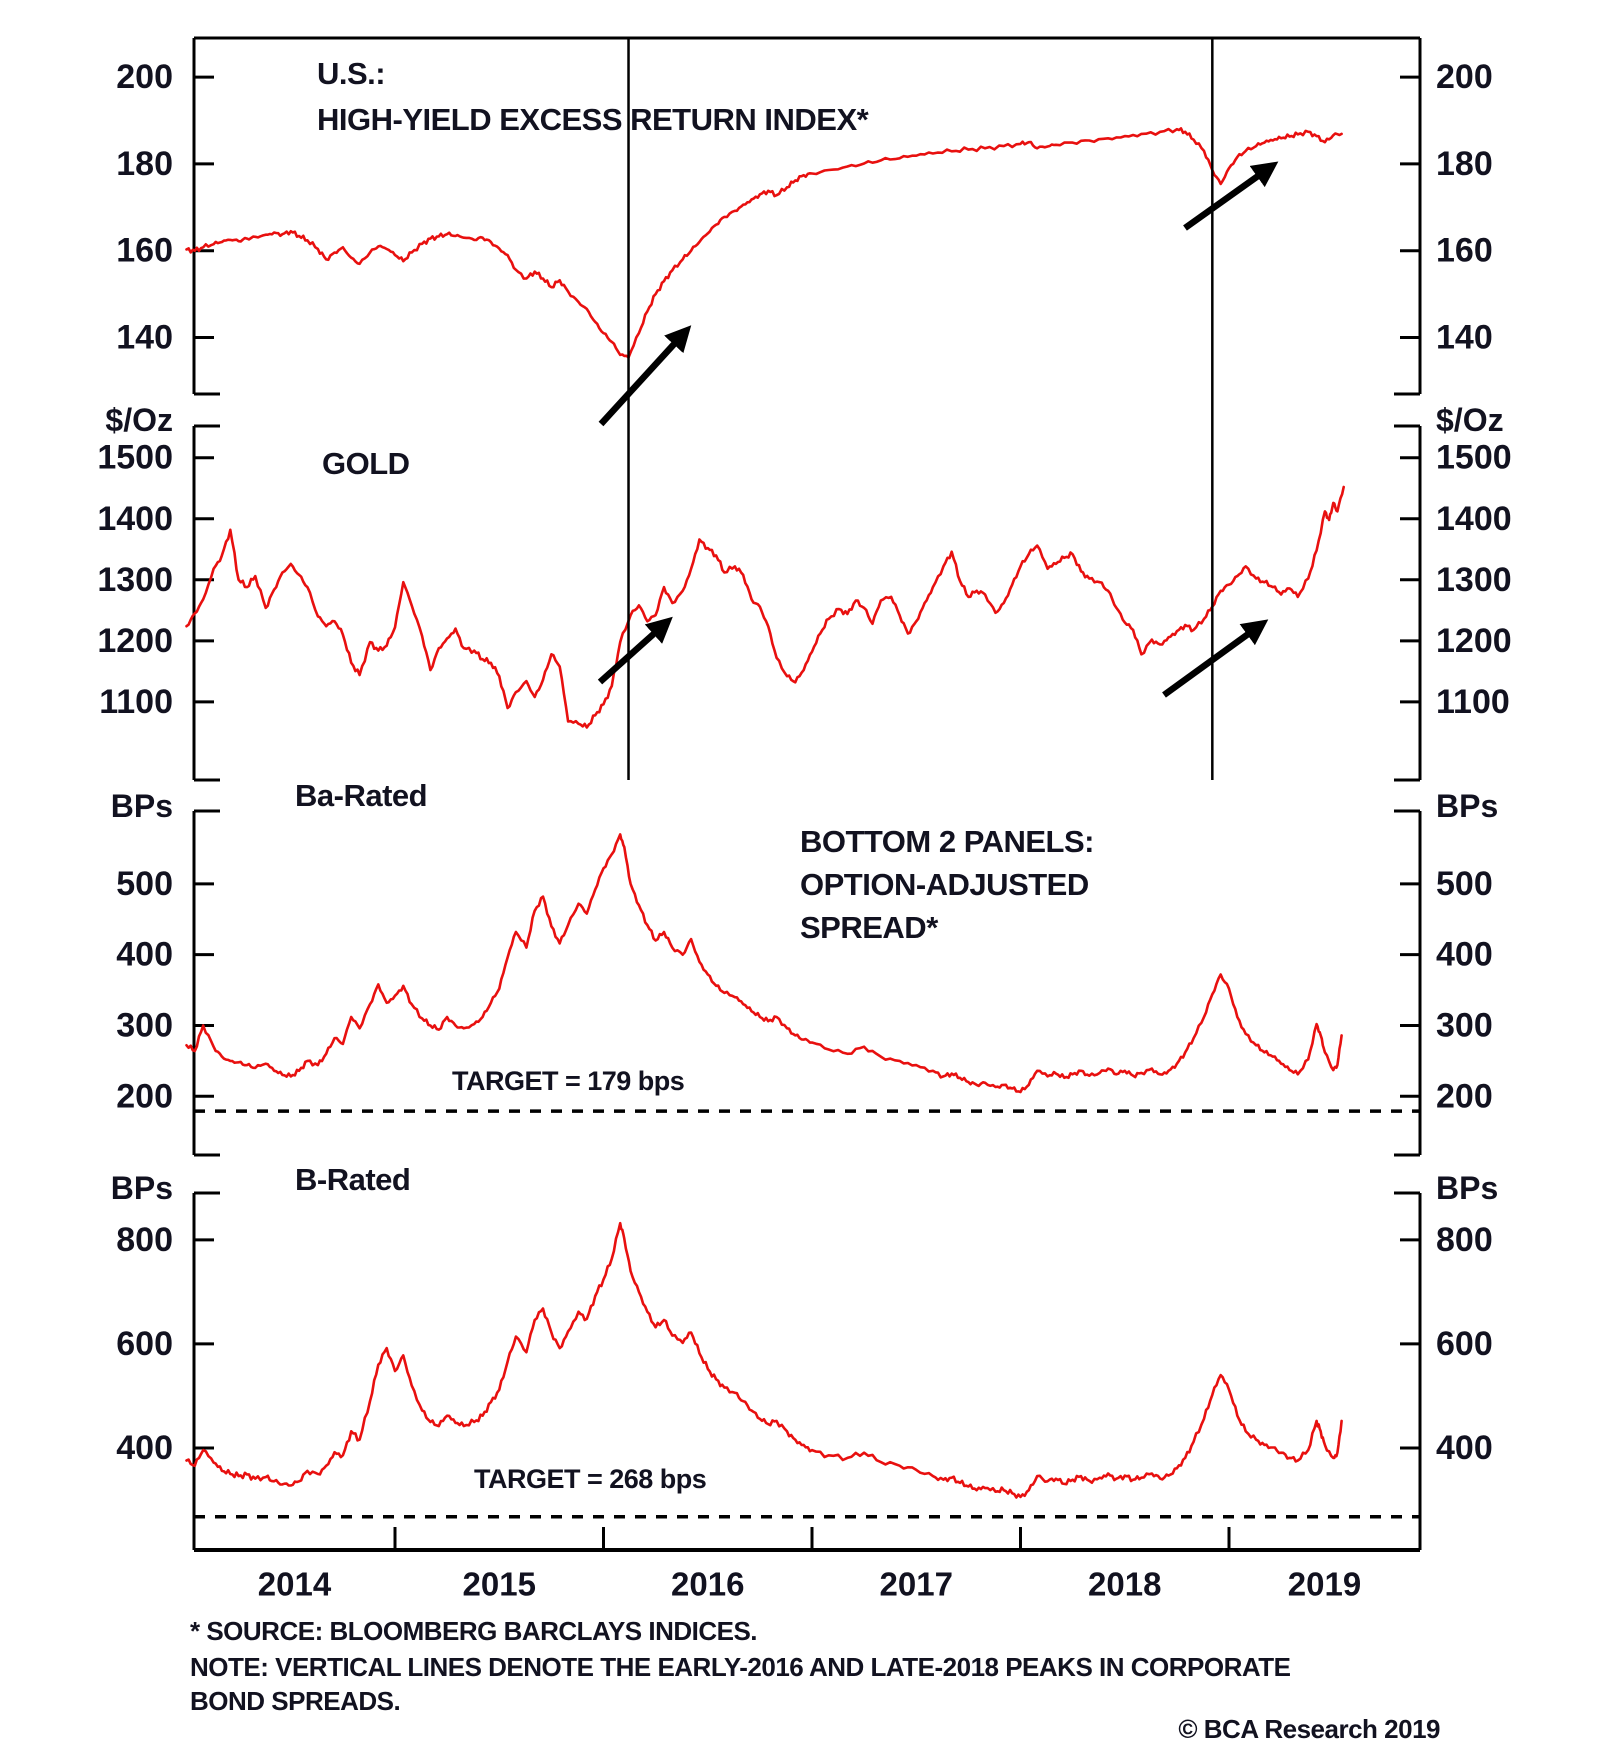  What do you see at coordinates (590, 1479) in the screenshot?
I see `target-label-b: TARGET = 268 bps` at bounding box center [590, 1479].